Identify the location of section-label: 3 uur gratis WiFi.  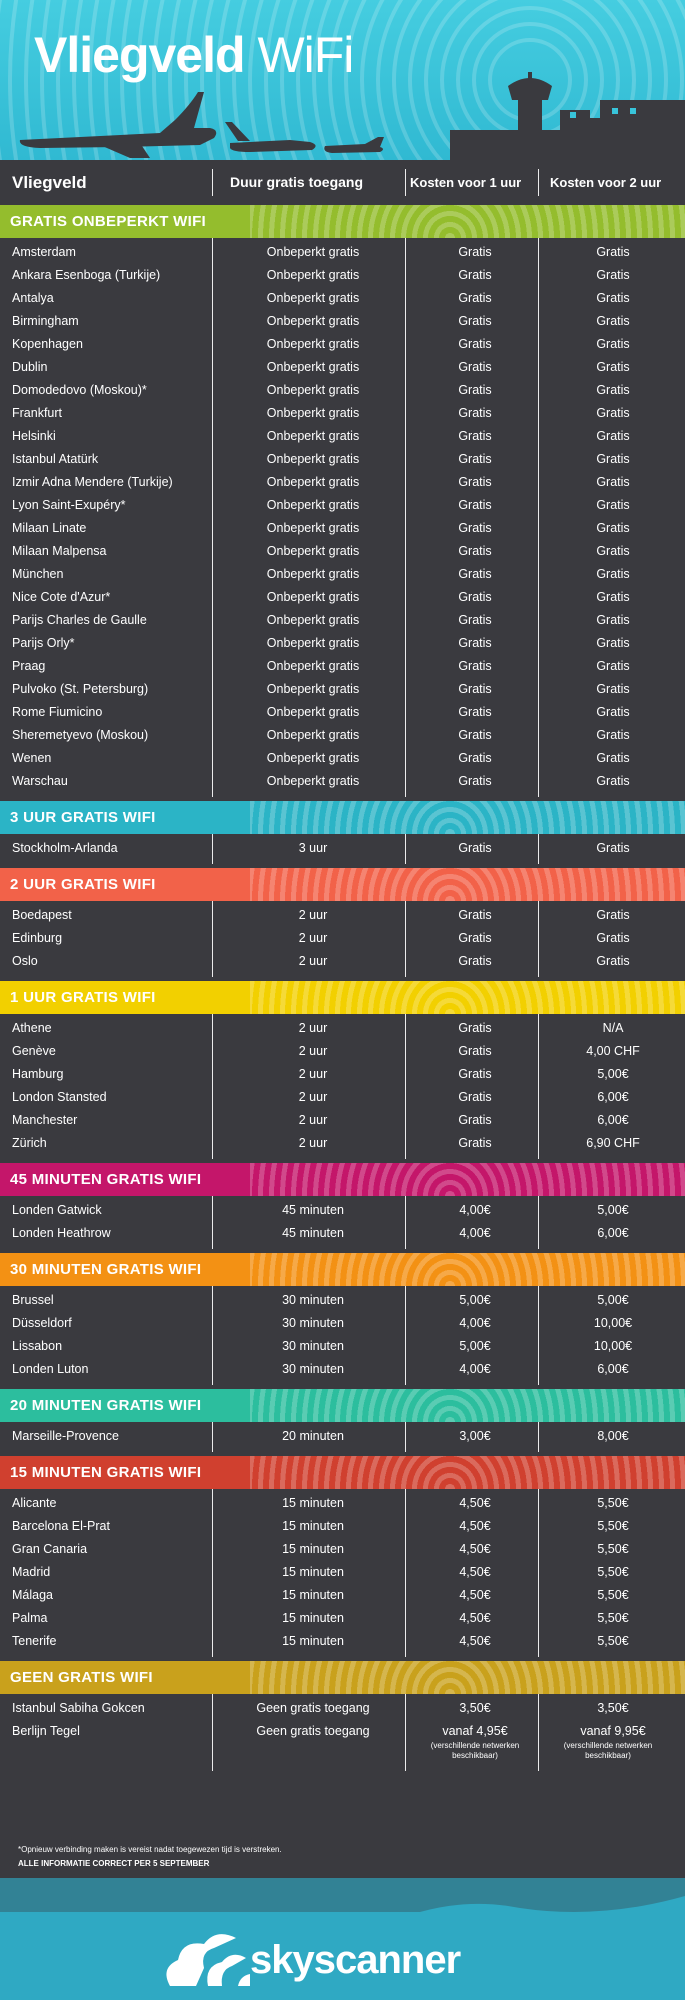
(83, 817).